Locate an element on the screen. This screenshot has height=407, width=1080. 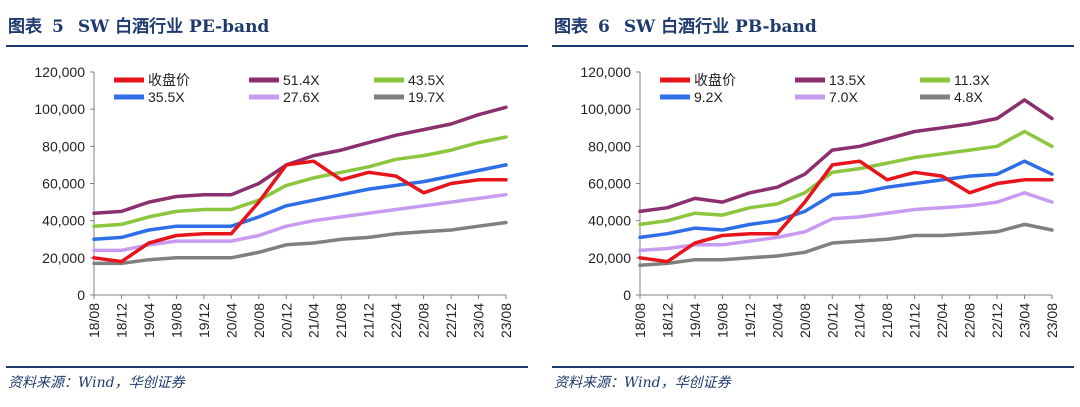
legend-label: 4.8X is located at coordinates (968, 97).